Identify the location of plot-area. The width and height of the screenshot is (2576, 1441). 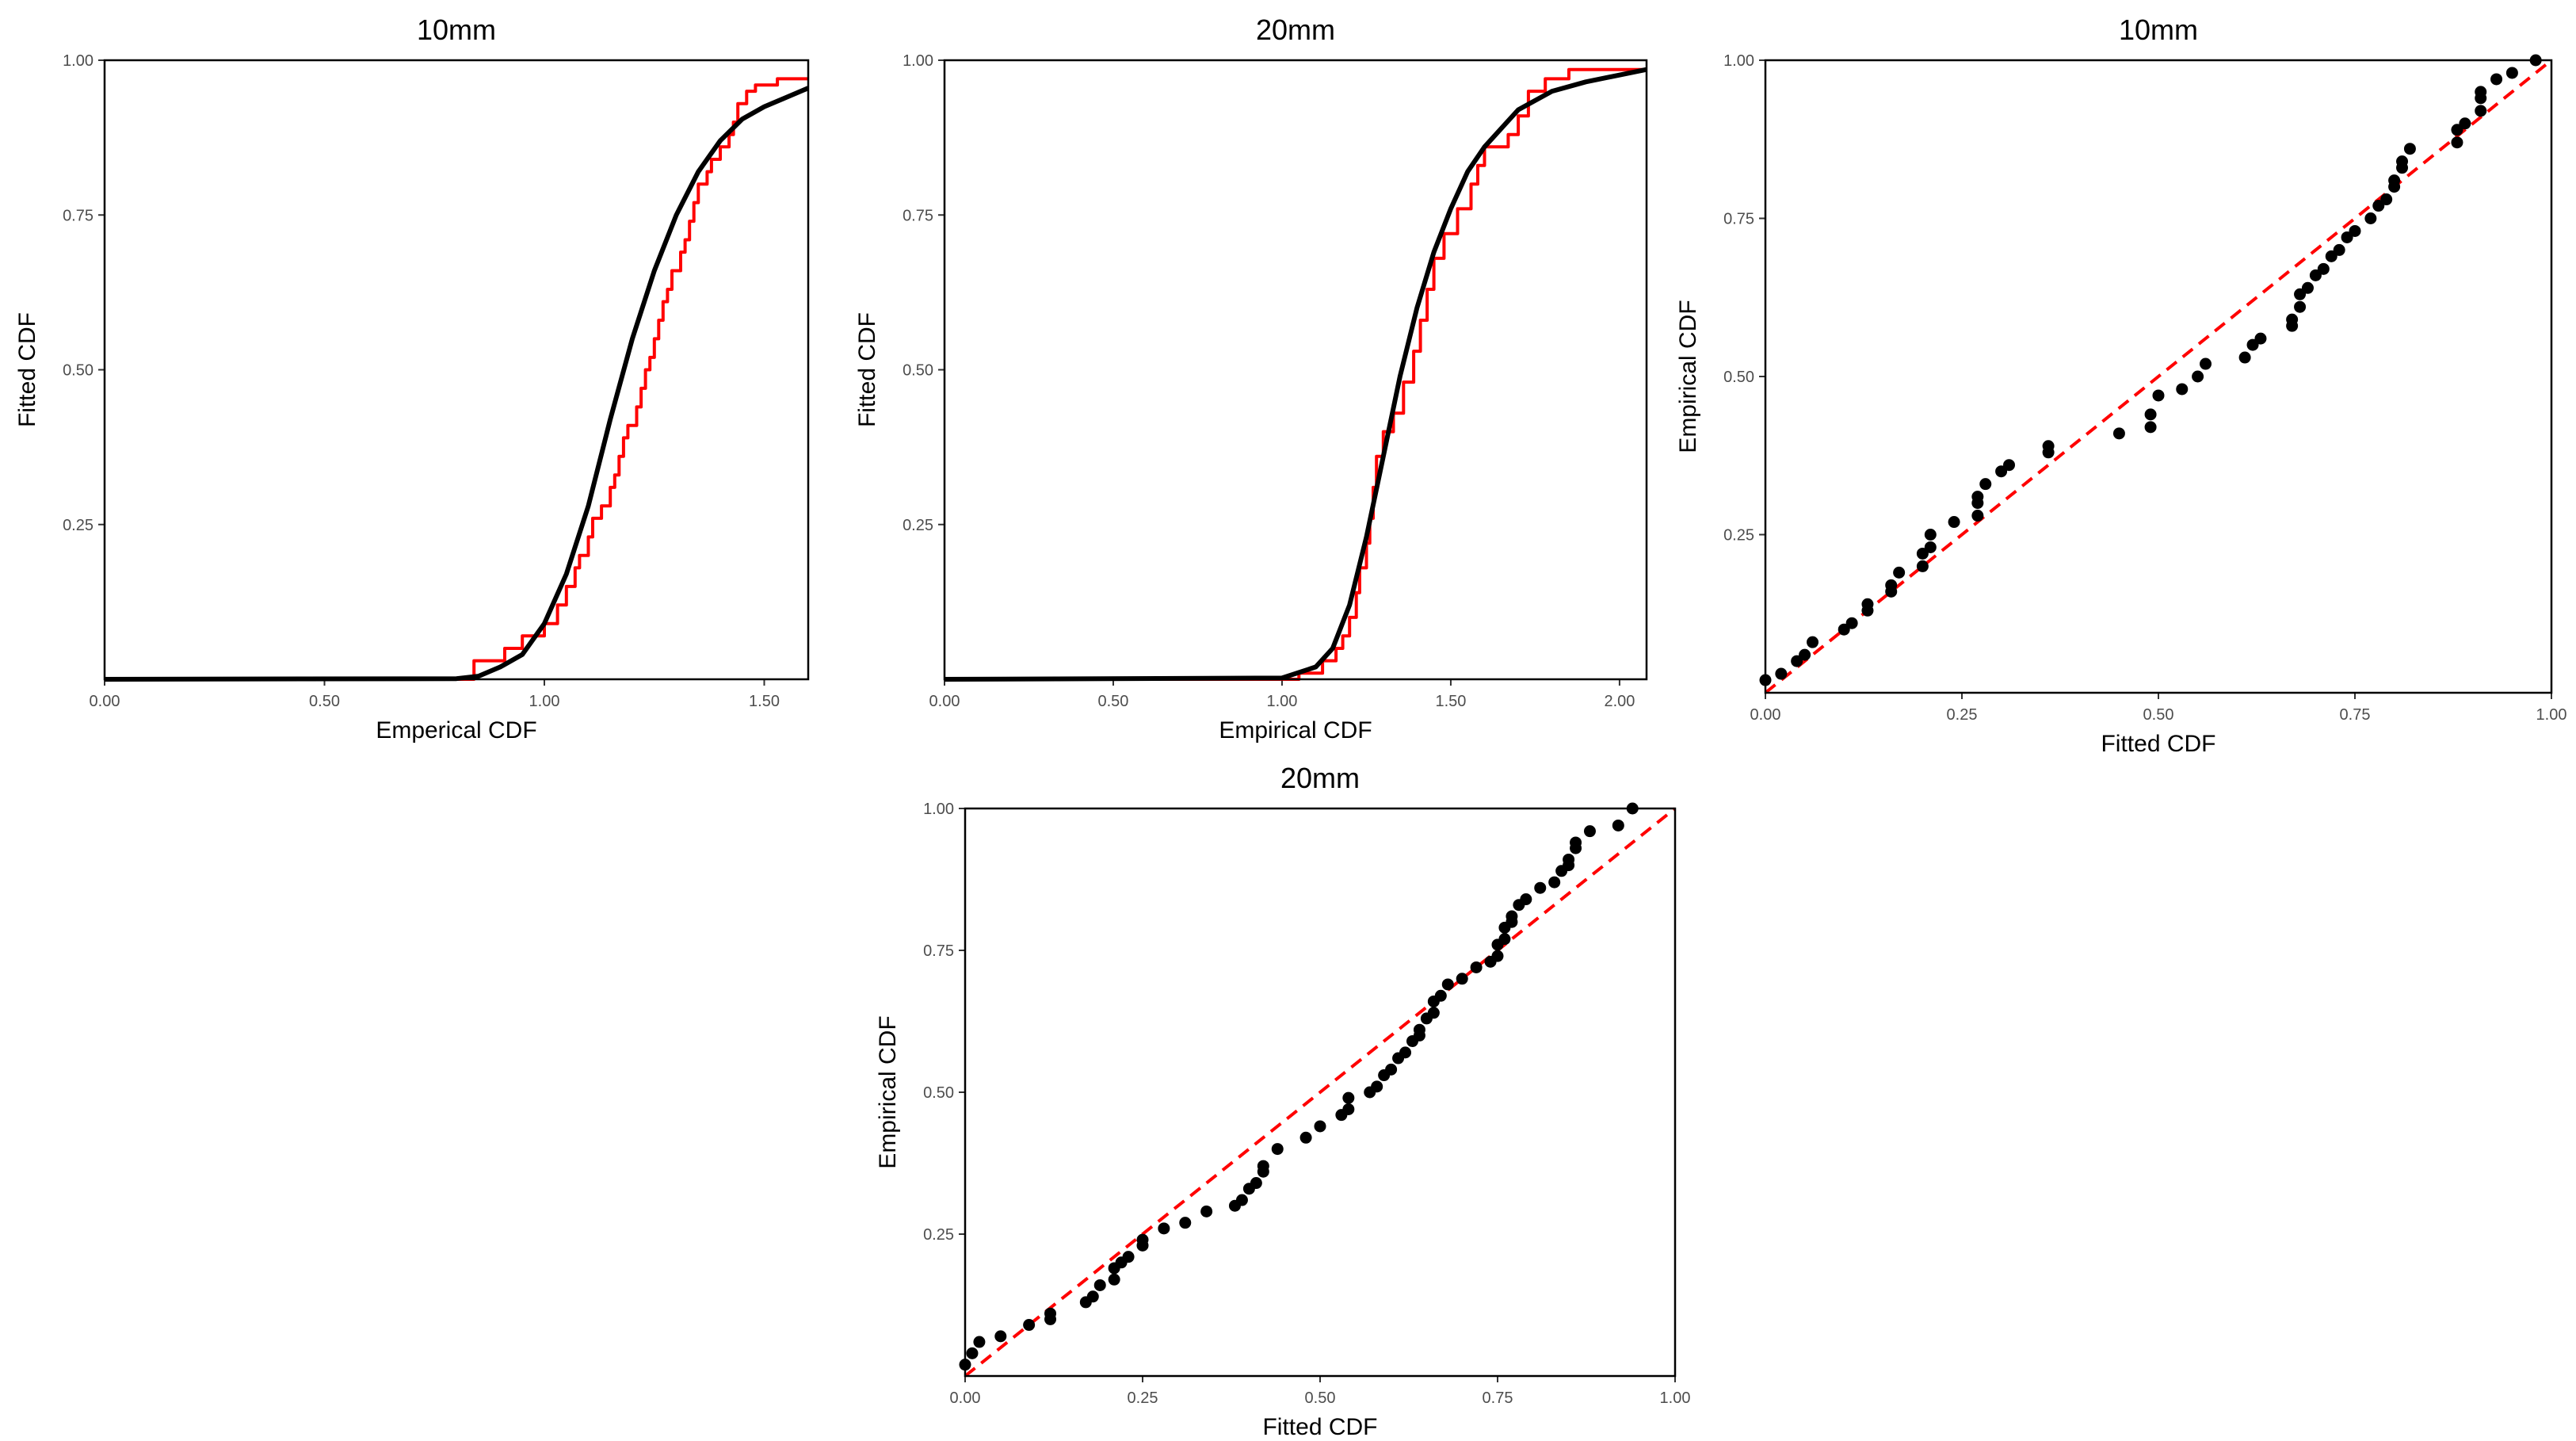
(456, 369).